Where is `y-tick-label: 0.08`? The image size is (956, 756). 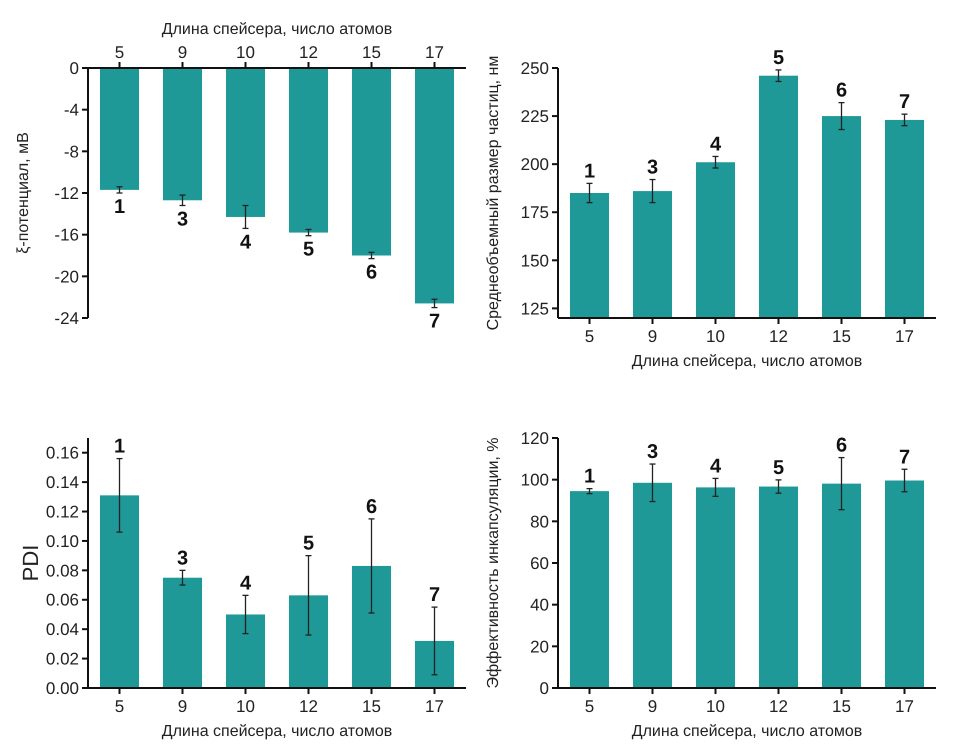
y-tick-label: 0.08 is located at coordinates (62, 570).